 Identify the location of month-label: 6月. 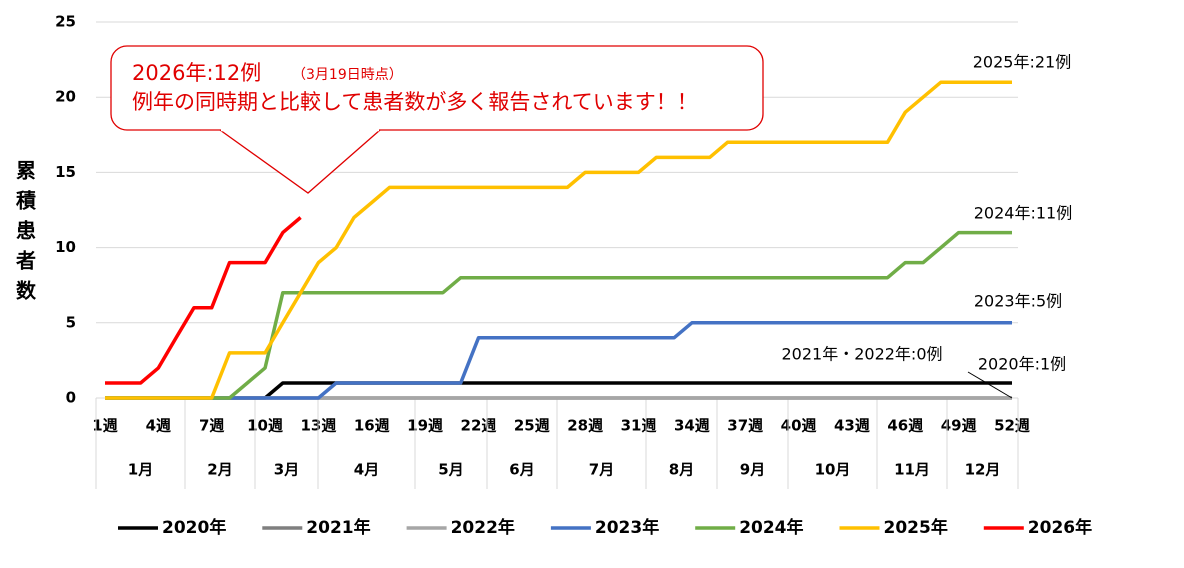
(521, 470).